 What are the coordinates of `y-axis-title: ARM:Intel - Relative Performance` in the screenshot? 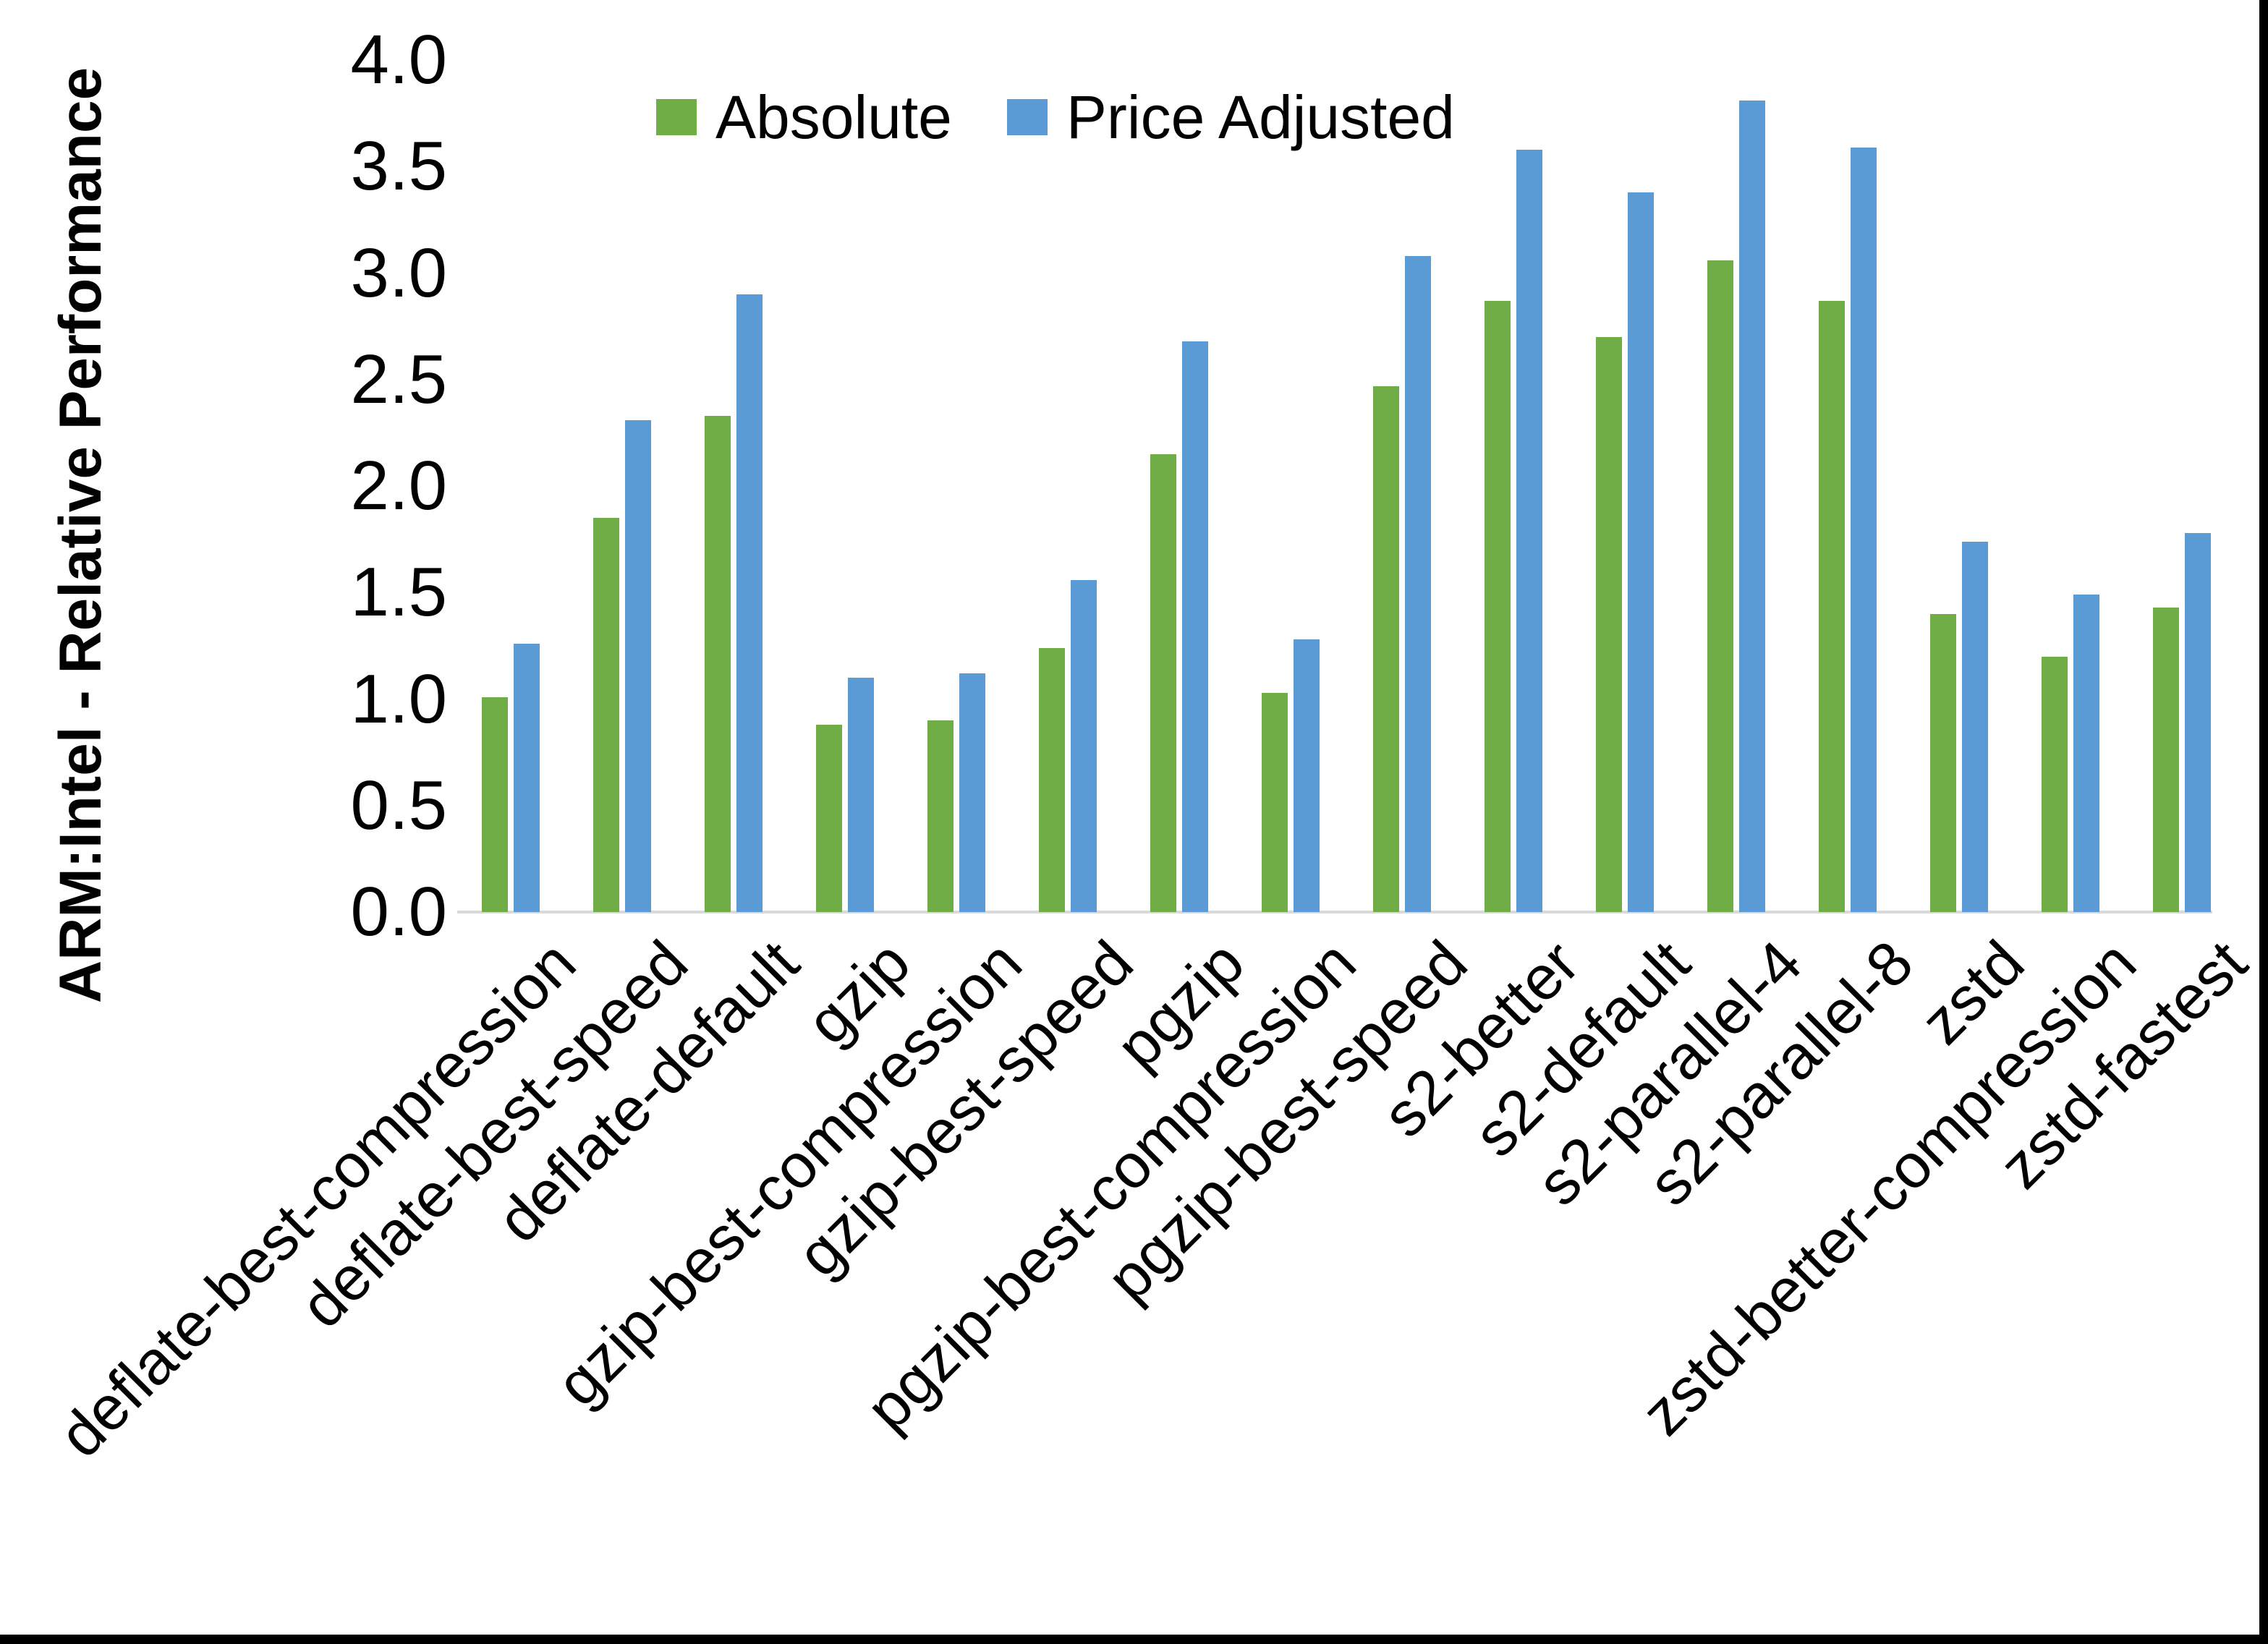 It's located at (81, 535).